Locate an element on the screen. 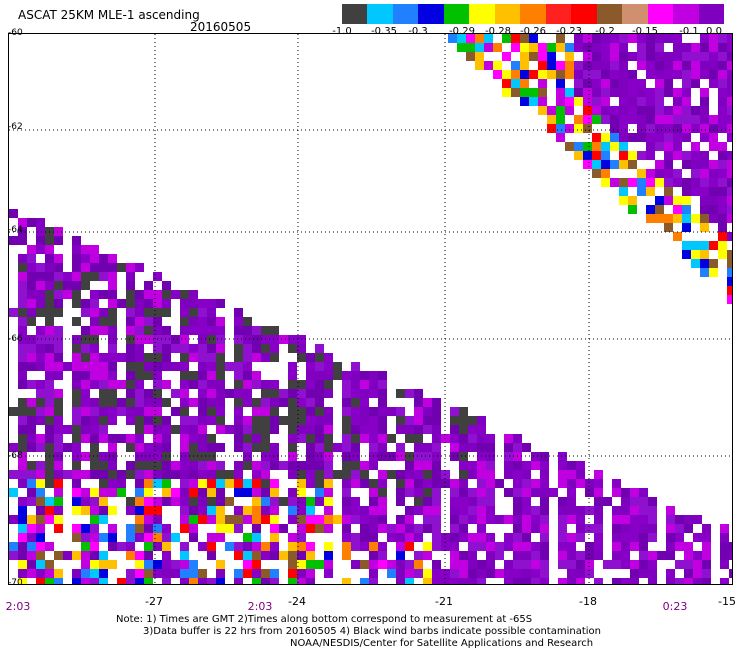 The image size is (740, 650). color-scale-tick-label: -0.3 is located at coordinates (418, 31).